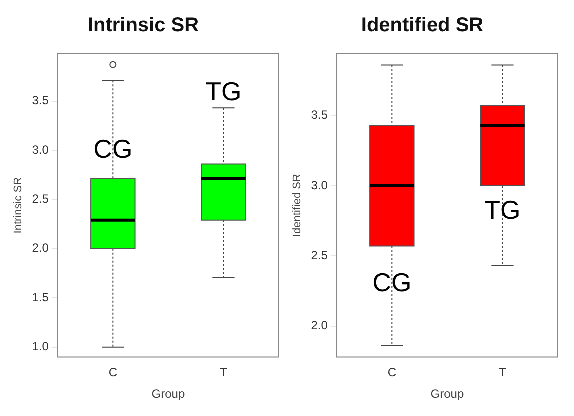  What do you see at coordinates (18, 205) in the screenshot?
I see `y-axis-title: Intrinsic SR` at bounding box center [18, 205].